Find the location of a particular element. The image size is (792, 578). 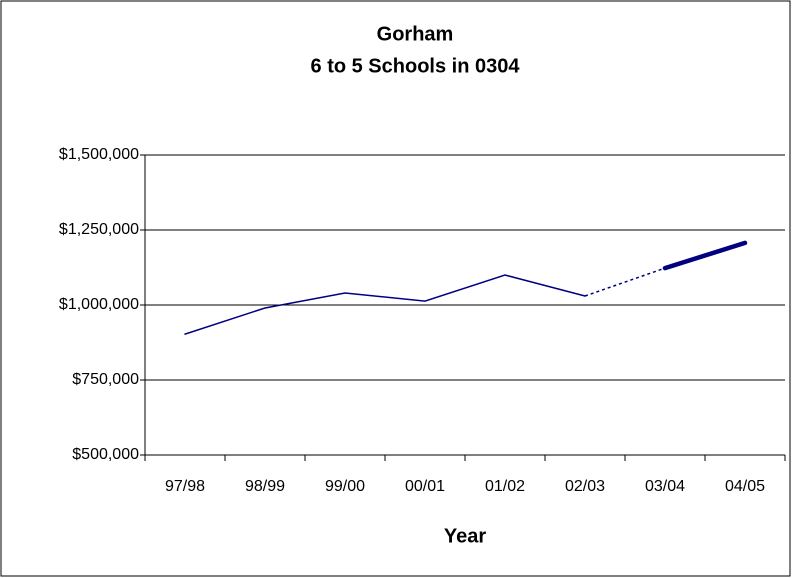

y-tick-label: $1,000,000 is located at coordinates (99, 304).